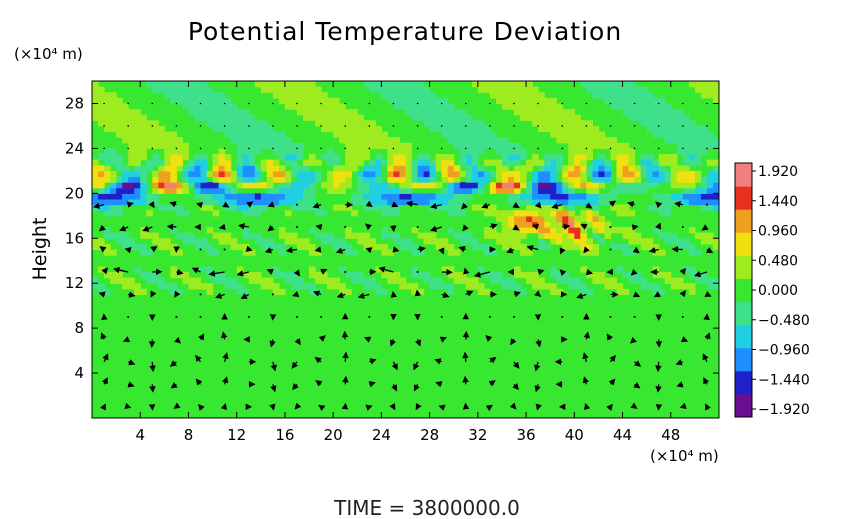 This screenshot has height=519, width=854. I want to click on time-label: TIME = 3800000.0, so click(426, 507).